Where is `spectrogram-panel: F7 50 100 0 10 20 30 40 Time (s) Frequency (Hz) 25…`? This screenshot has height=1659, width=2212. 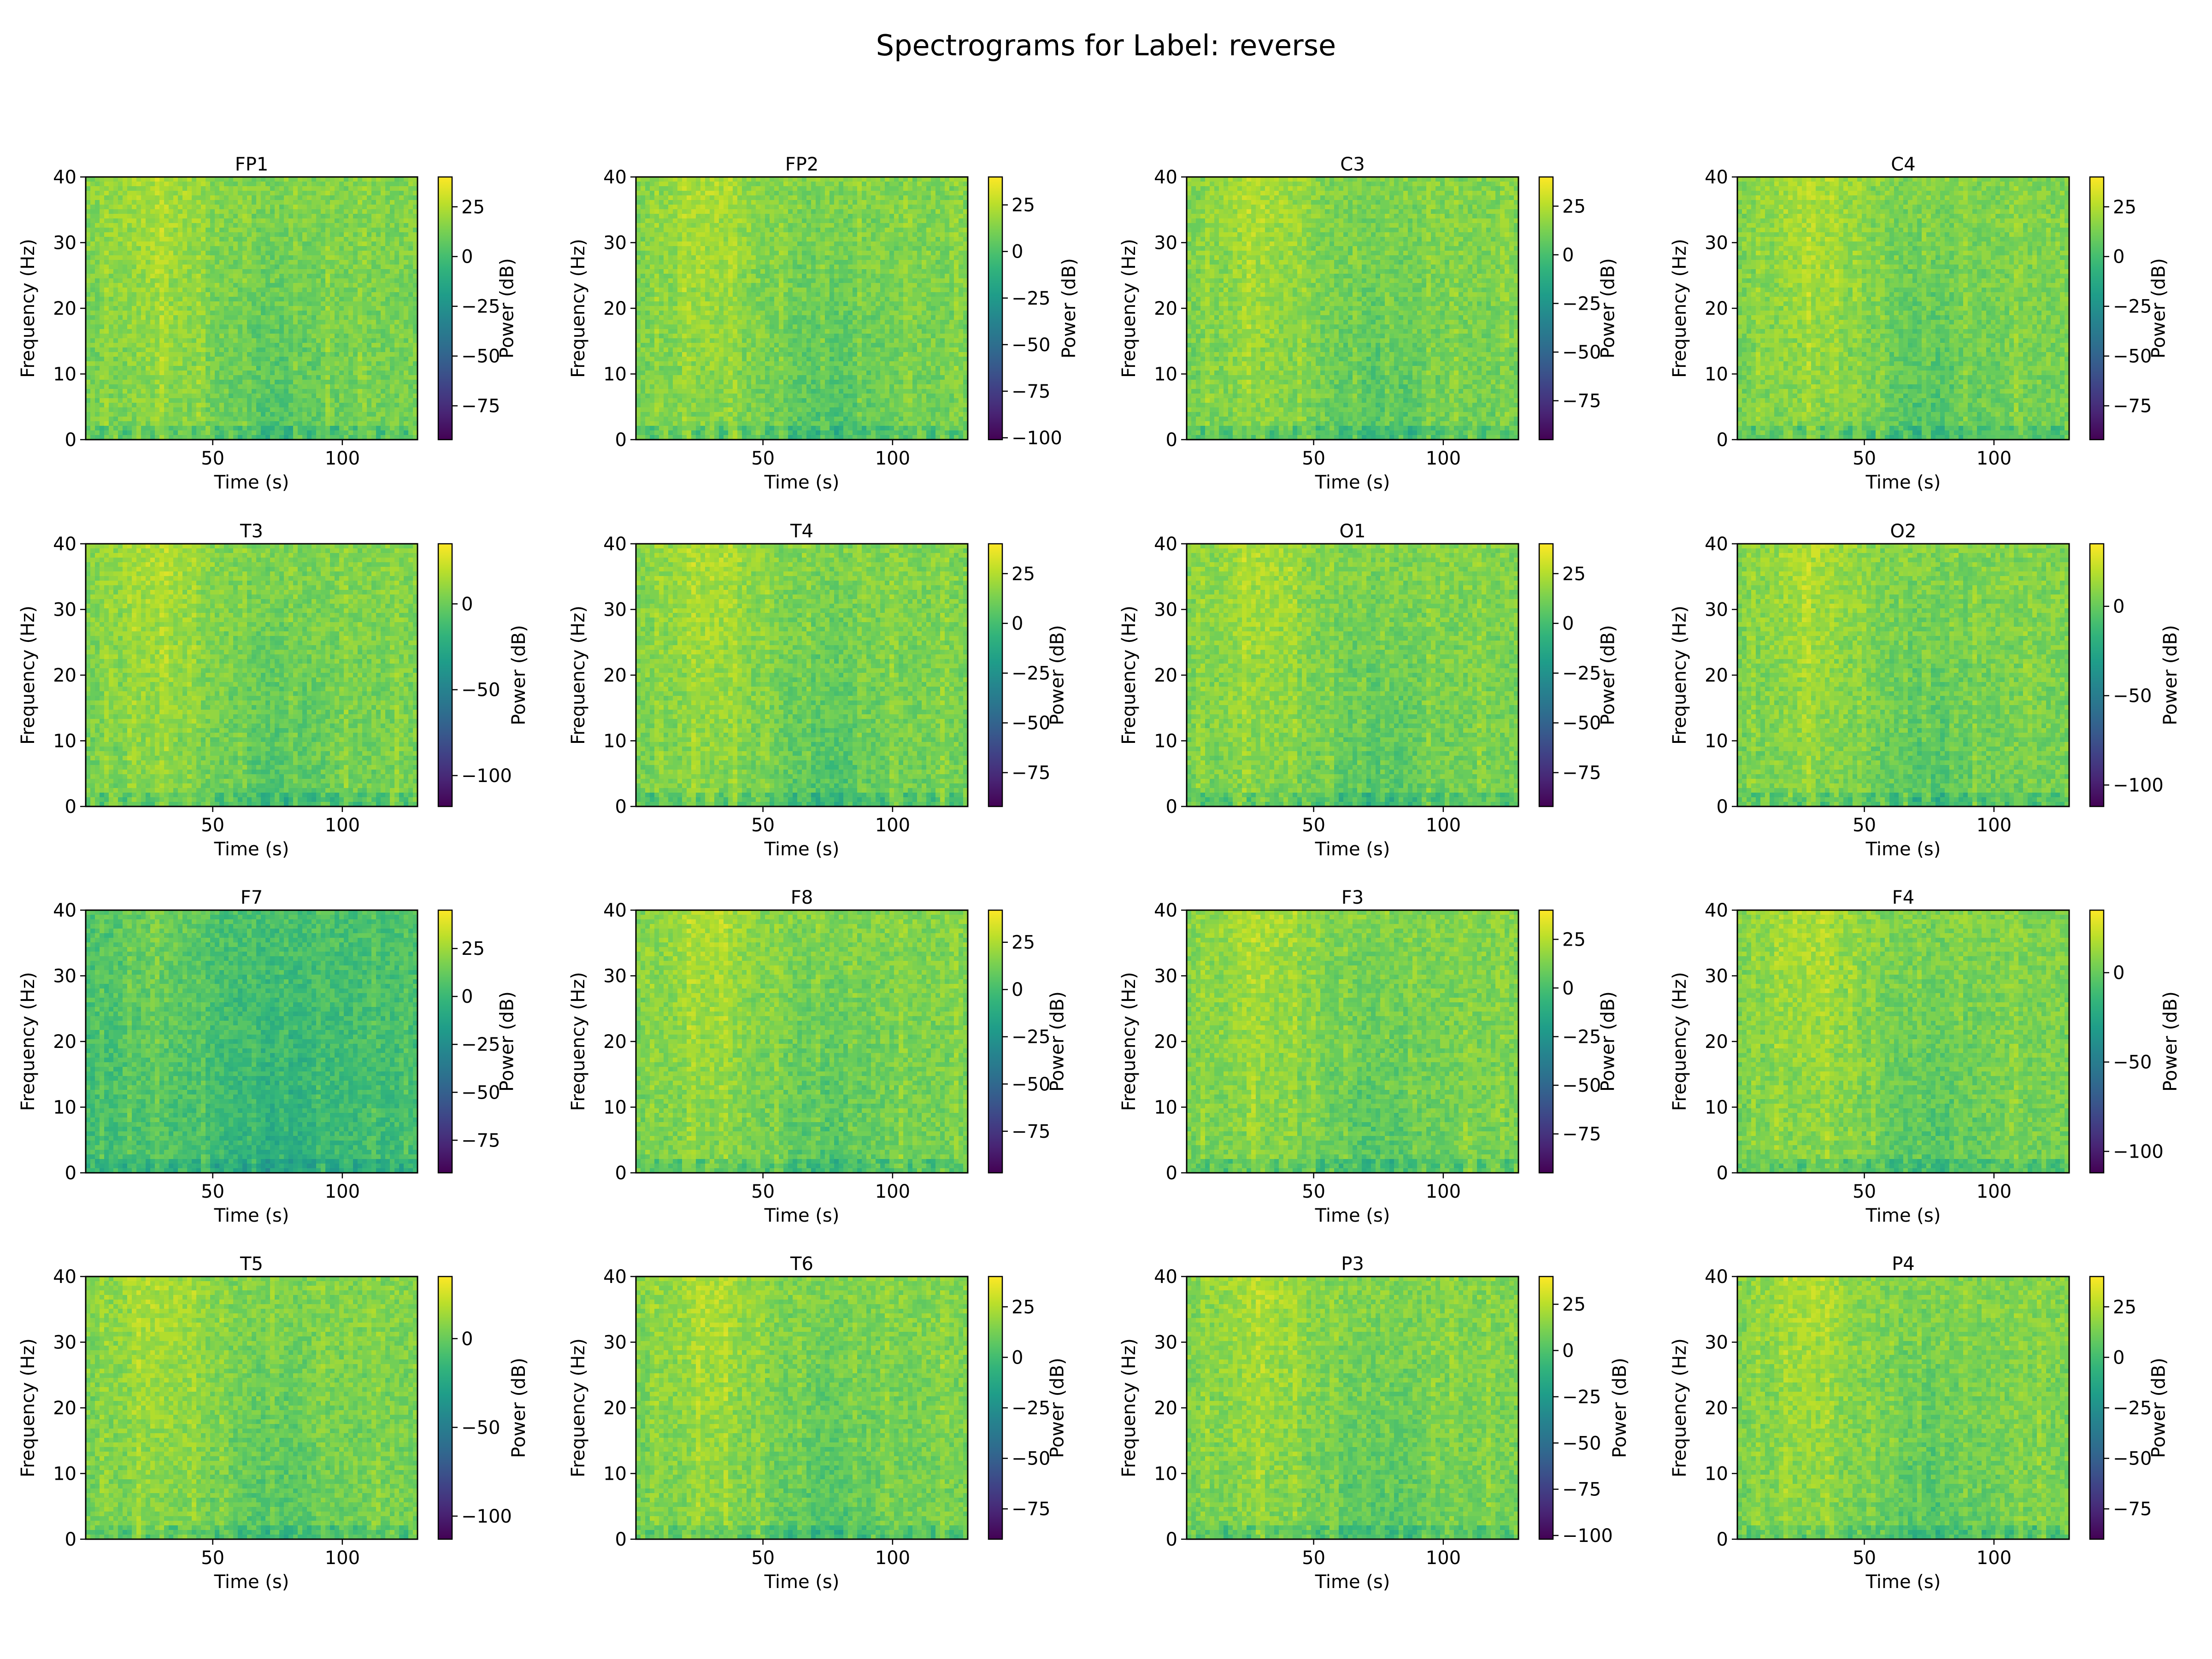 spectrogram-panel: F7 50 100 0 10 20 30 40 Time (s) Frequency (Hz) 25… is located at coordinates (268, 1056).